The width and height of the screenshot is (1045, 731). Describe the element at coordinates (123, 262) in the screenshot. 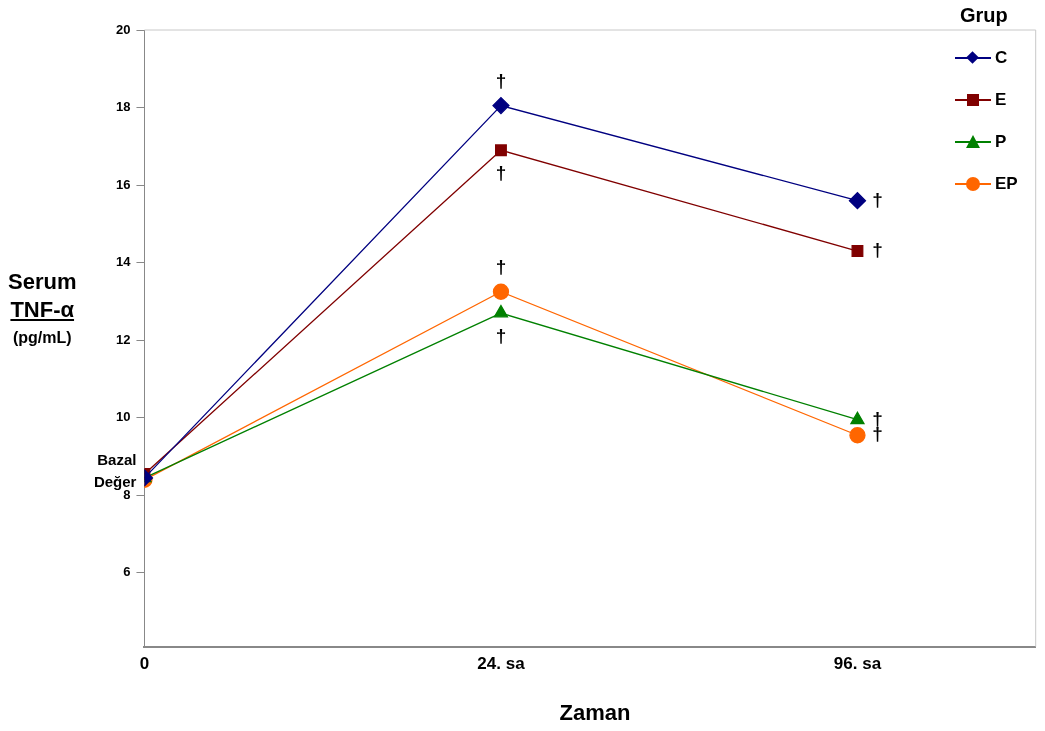

I see `y-tick-label: 14` at that location.